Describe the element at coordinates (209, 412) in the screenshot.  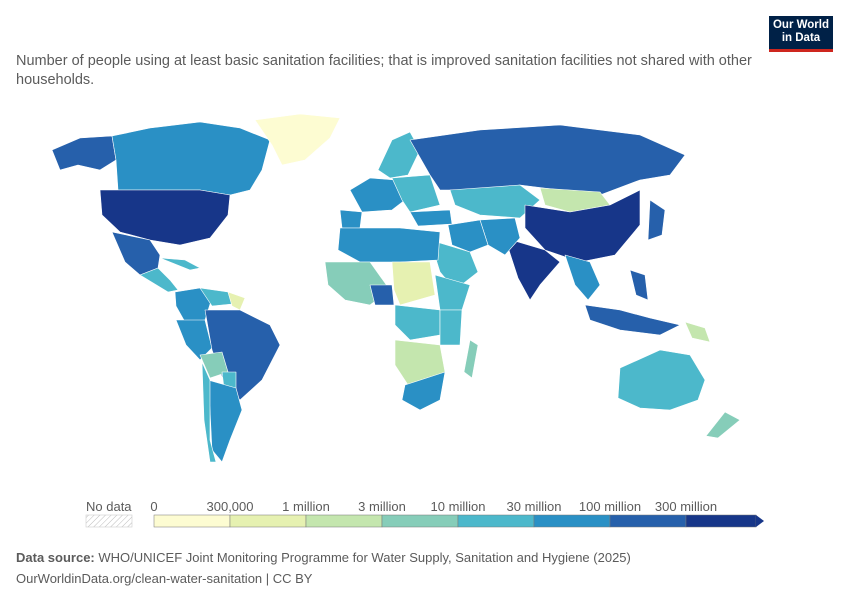
I see `region-chile` at that location.